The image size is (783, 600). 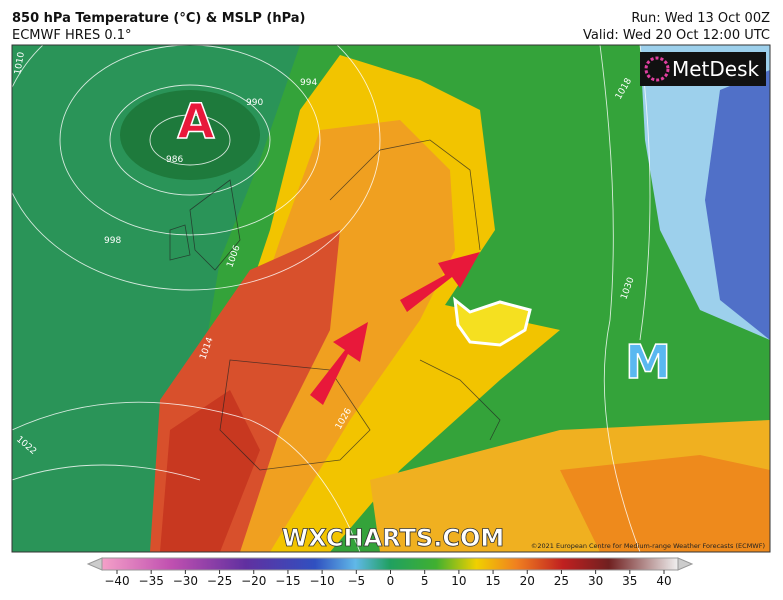 I want to click on logo: MetDesk, so click(x=716, y=69).